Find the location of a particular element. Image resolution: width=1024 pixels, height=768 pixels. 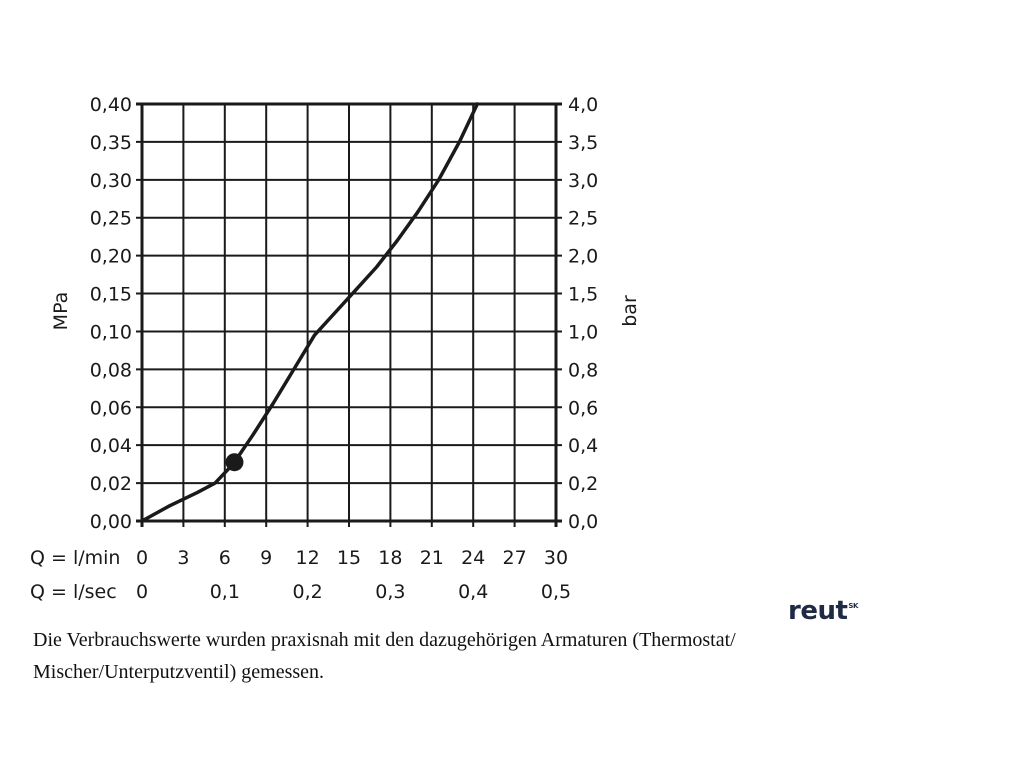

left-tick-label: 0,35 is located at coordinates (111, 143).